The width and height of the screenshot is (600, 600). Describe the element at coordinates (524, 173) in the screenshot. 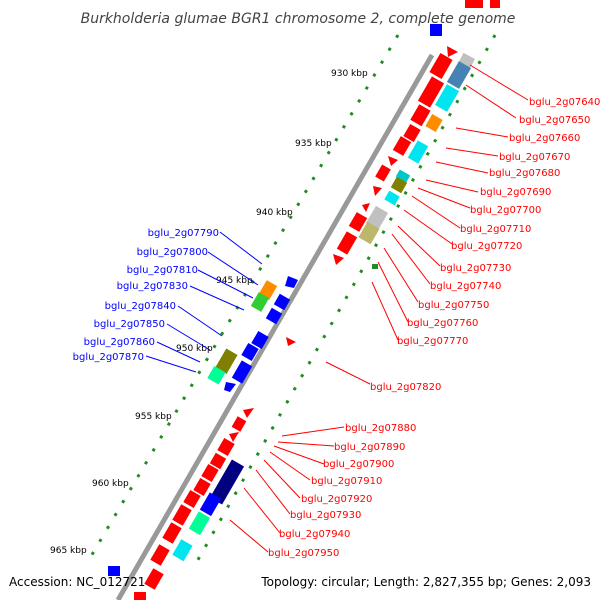

I see `gene-label: bglu_2g07680` at that location.